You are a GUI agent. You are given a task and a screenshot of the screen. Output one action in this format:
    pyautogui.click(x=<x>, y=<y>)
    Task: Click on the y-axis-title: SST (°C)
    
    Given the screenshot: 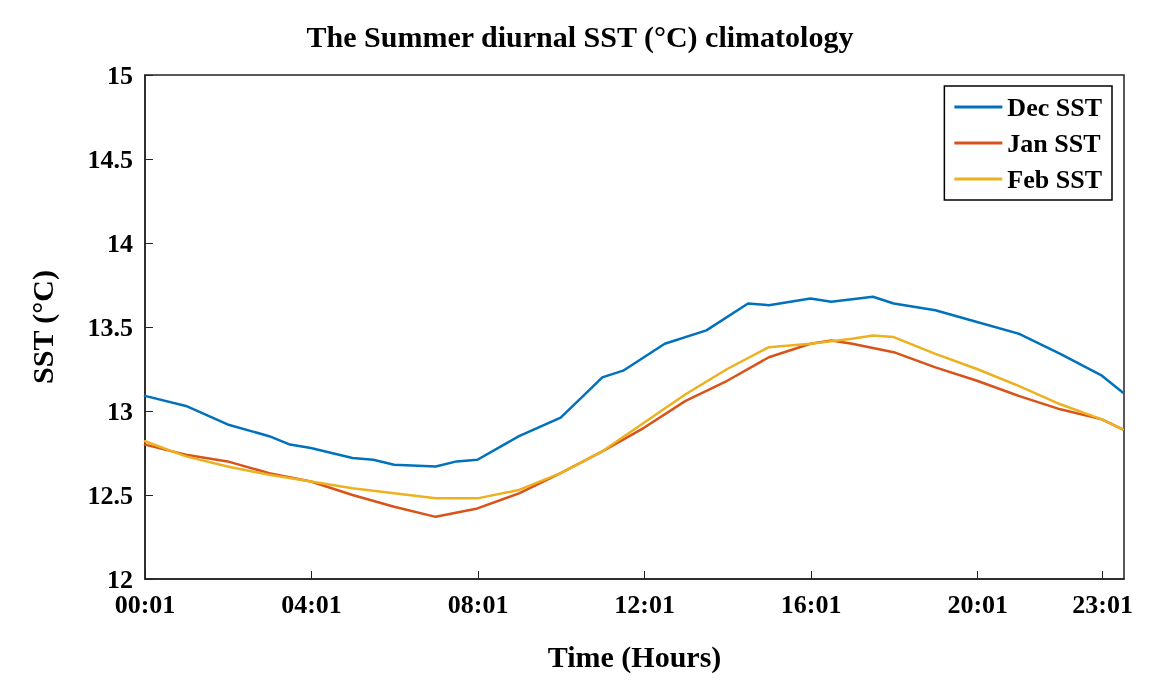 What is the action you would take?
    pyautogui.click(x=42, y=327)
    